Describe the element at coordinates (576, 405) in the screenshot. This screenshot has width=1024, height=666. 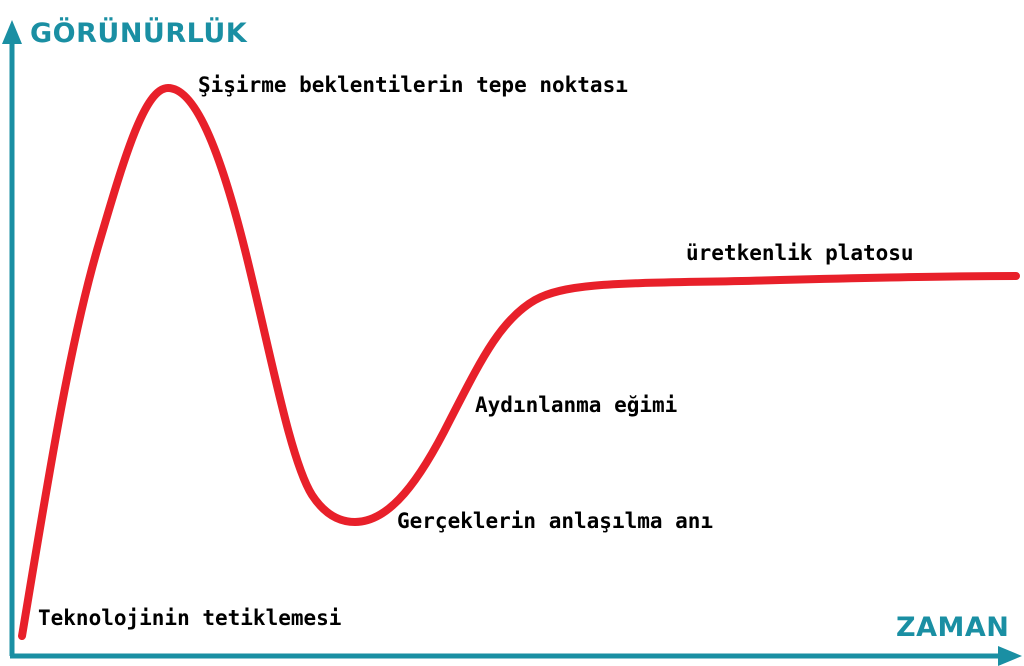
I see `slope-of-enlightenment-label: Aydınlanma eğimi` at that location.